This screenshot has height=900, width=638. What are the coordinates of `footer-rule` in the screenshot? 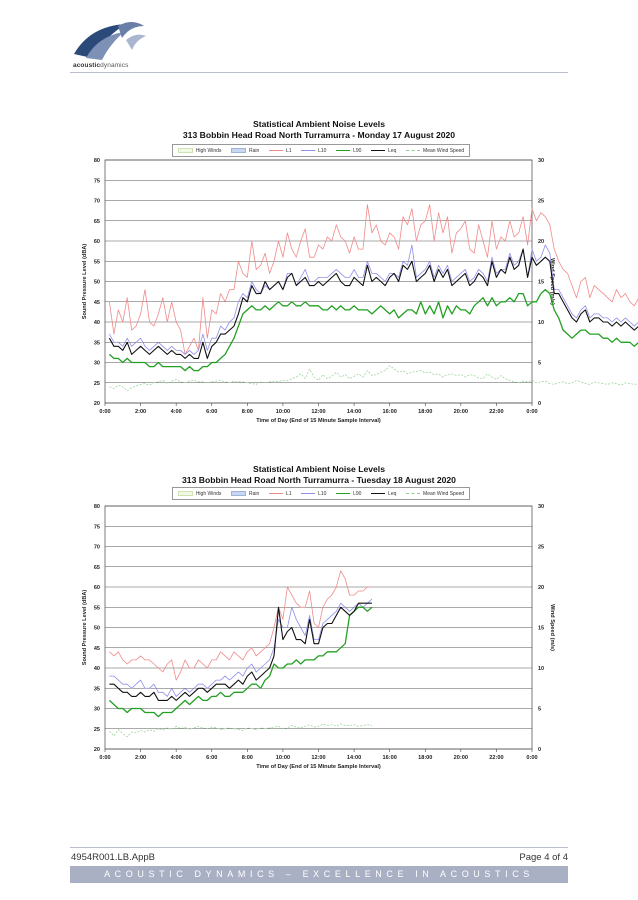 It's located at (319, 847).